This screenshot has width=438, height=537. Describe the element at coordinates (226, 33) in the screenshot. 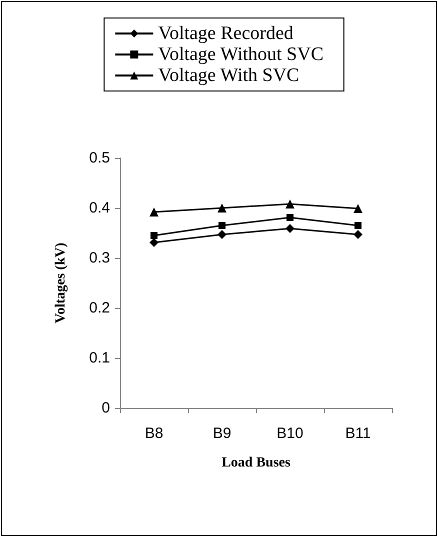

I see `legend-label: Voltage Recorded` at that location.